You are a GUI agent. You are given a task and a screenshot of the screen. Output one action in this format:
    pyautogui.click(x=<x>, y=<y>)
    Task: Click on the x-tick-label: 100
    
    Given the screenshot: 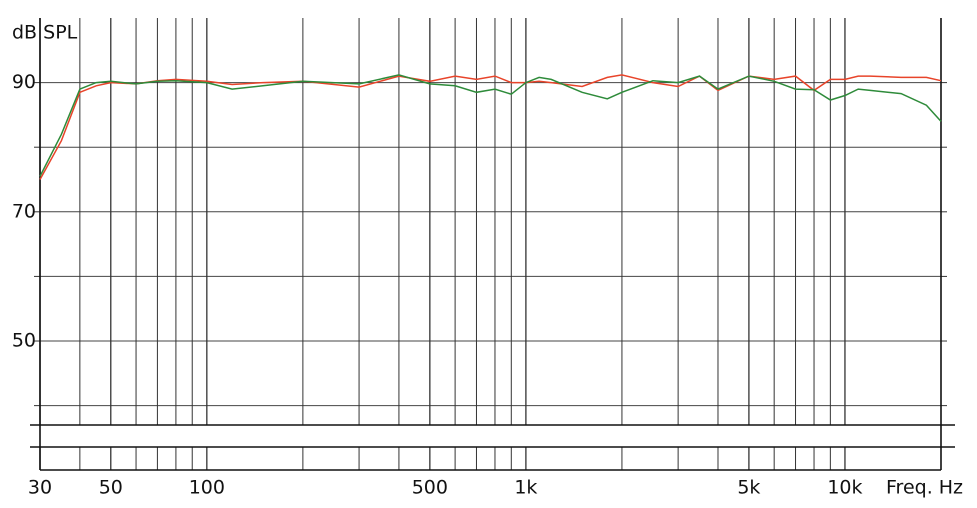 What is the action you would take?
    pyautogui.click(x=207, y=488)
    